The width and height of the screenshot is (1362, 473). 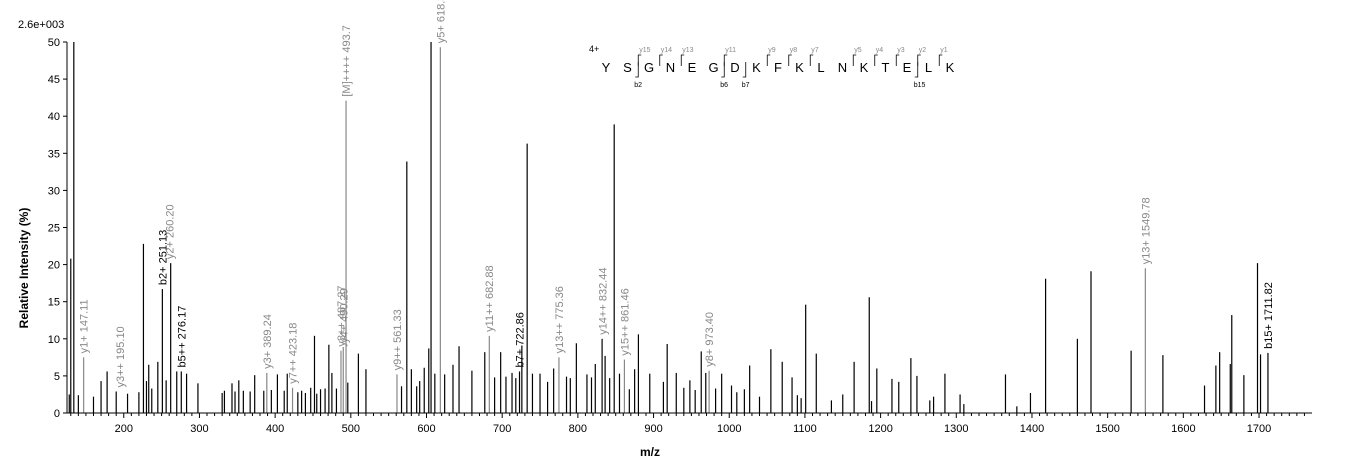 What do you see at coordinates (1183, 429) in the screenshot?
I see `x-tick-label: 1600` at bounding box center [1183, 429].